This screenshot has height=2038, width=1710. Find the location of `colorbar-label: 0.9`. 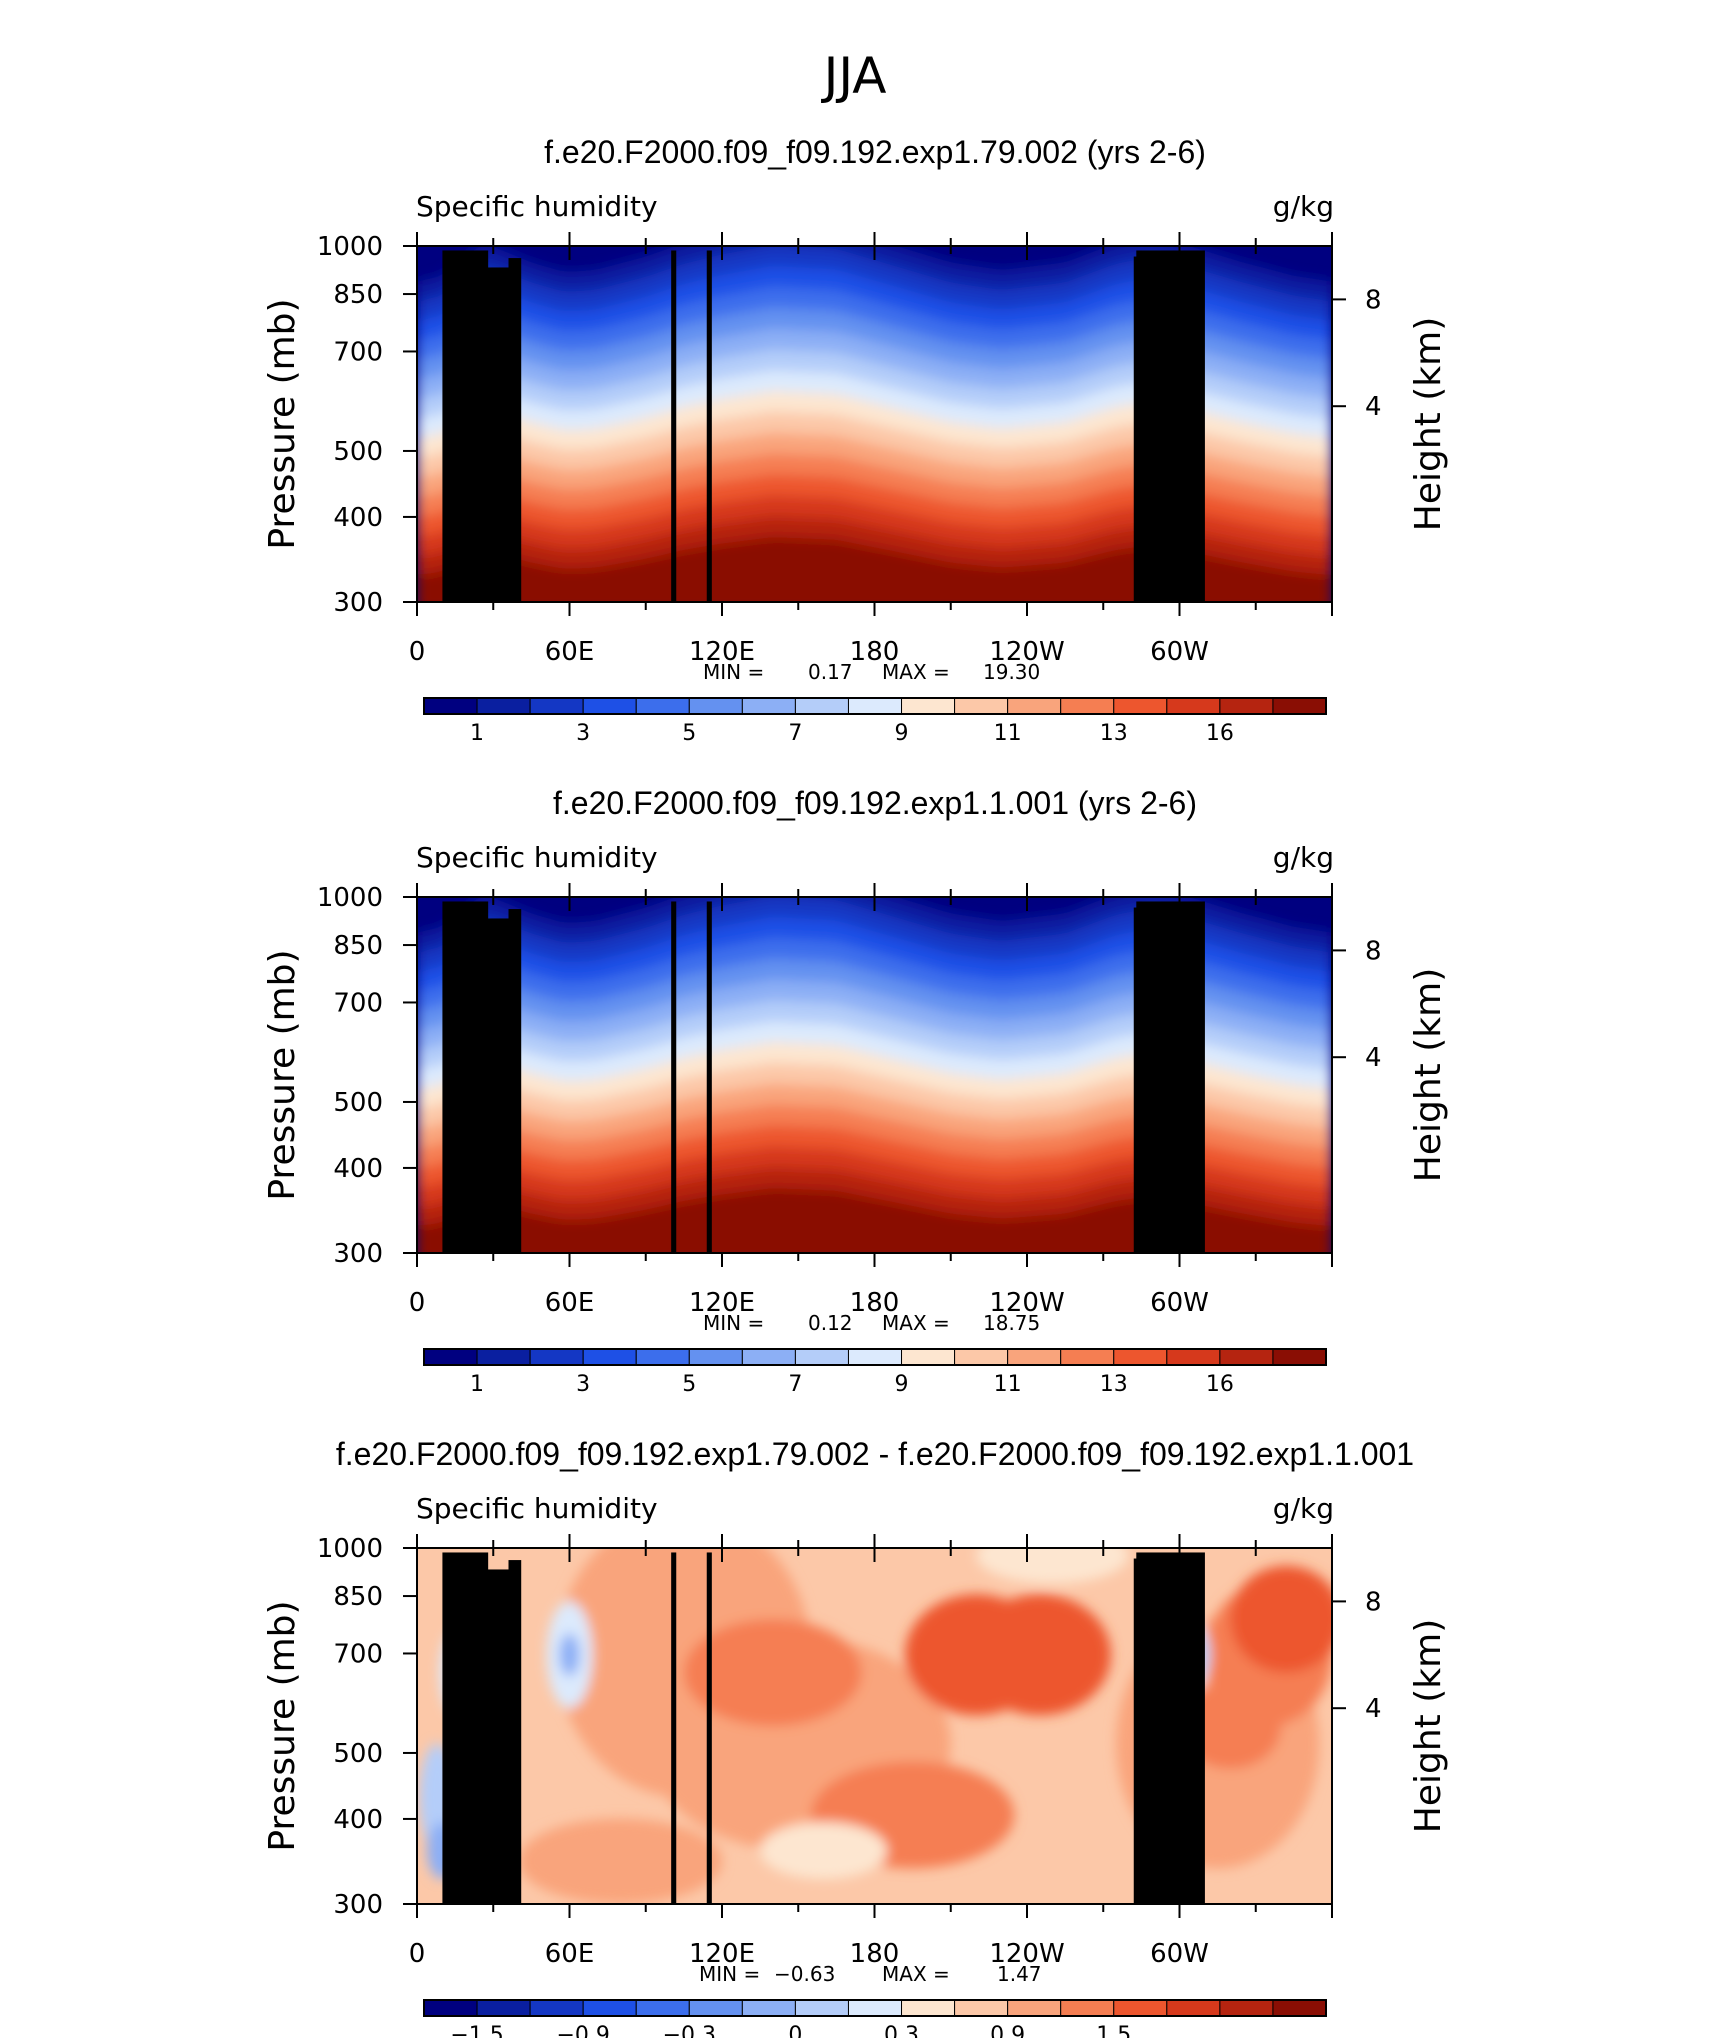

colorbar-label: 0.9 is located at coordinates (1007, 2030).